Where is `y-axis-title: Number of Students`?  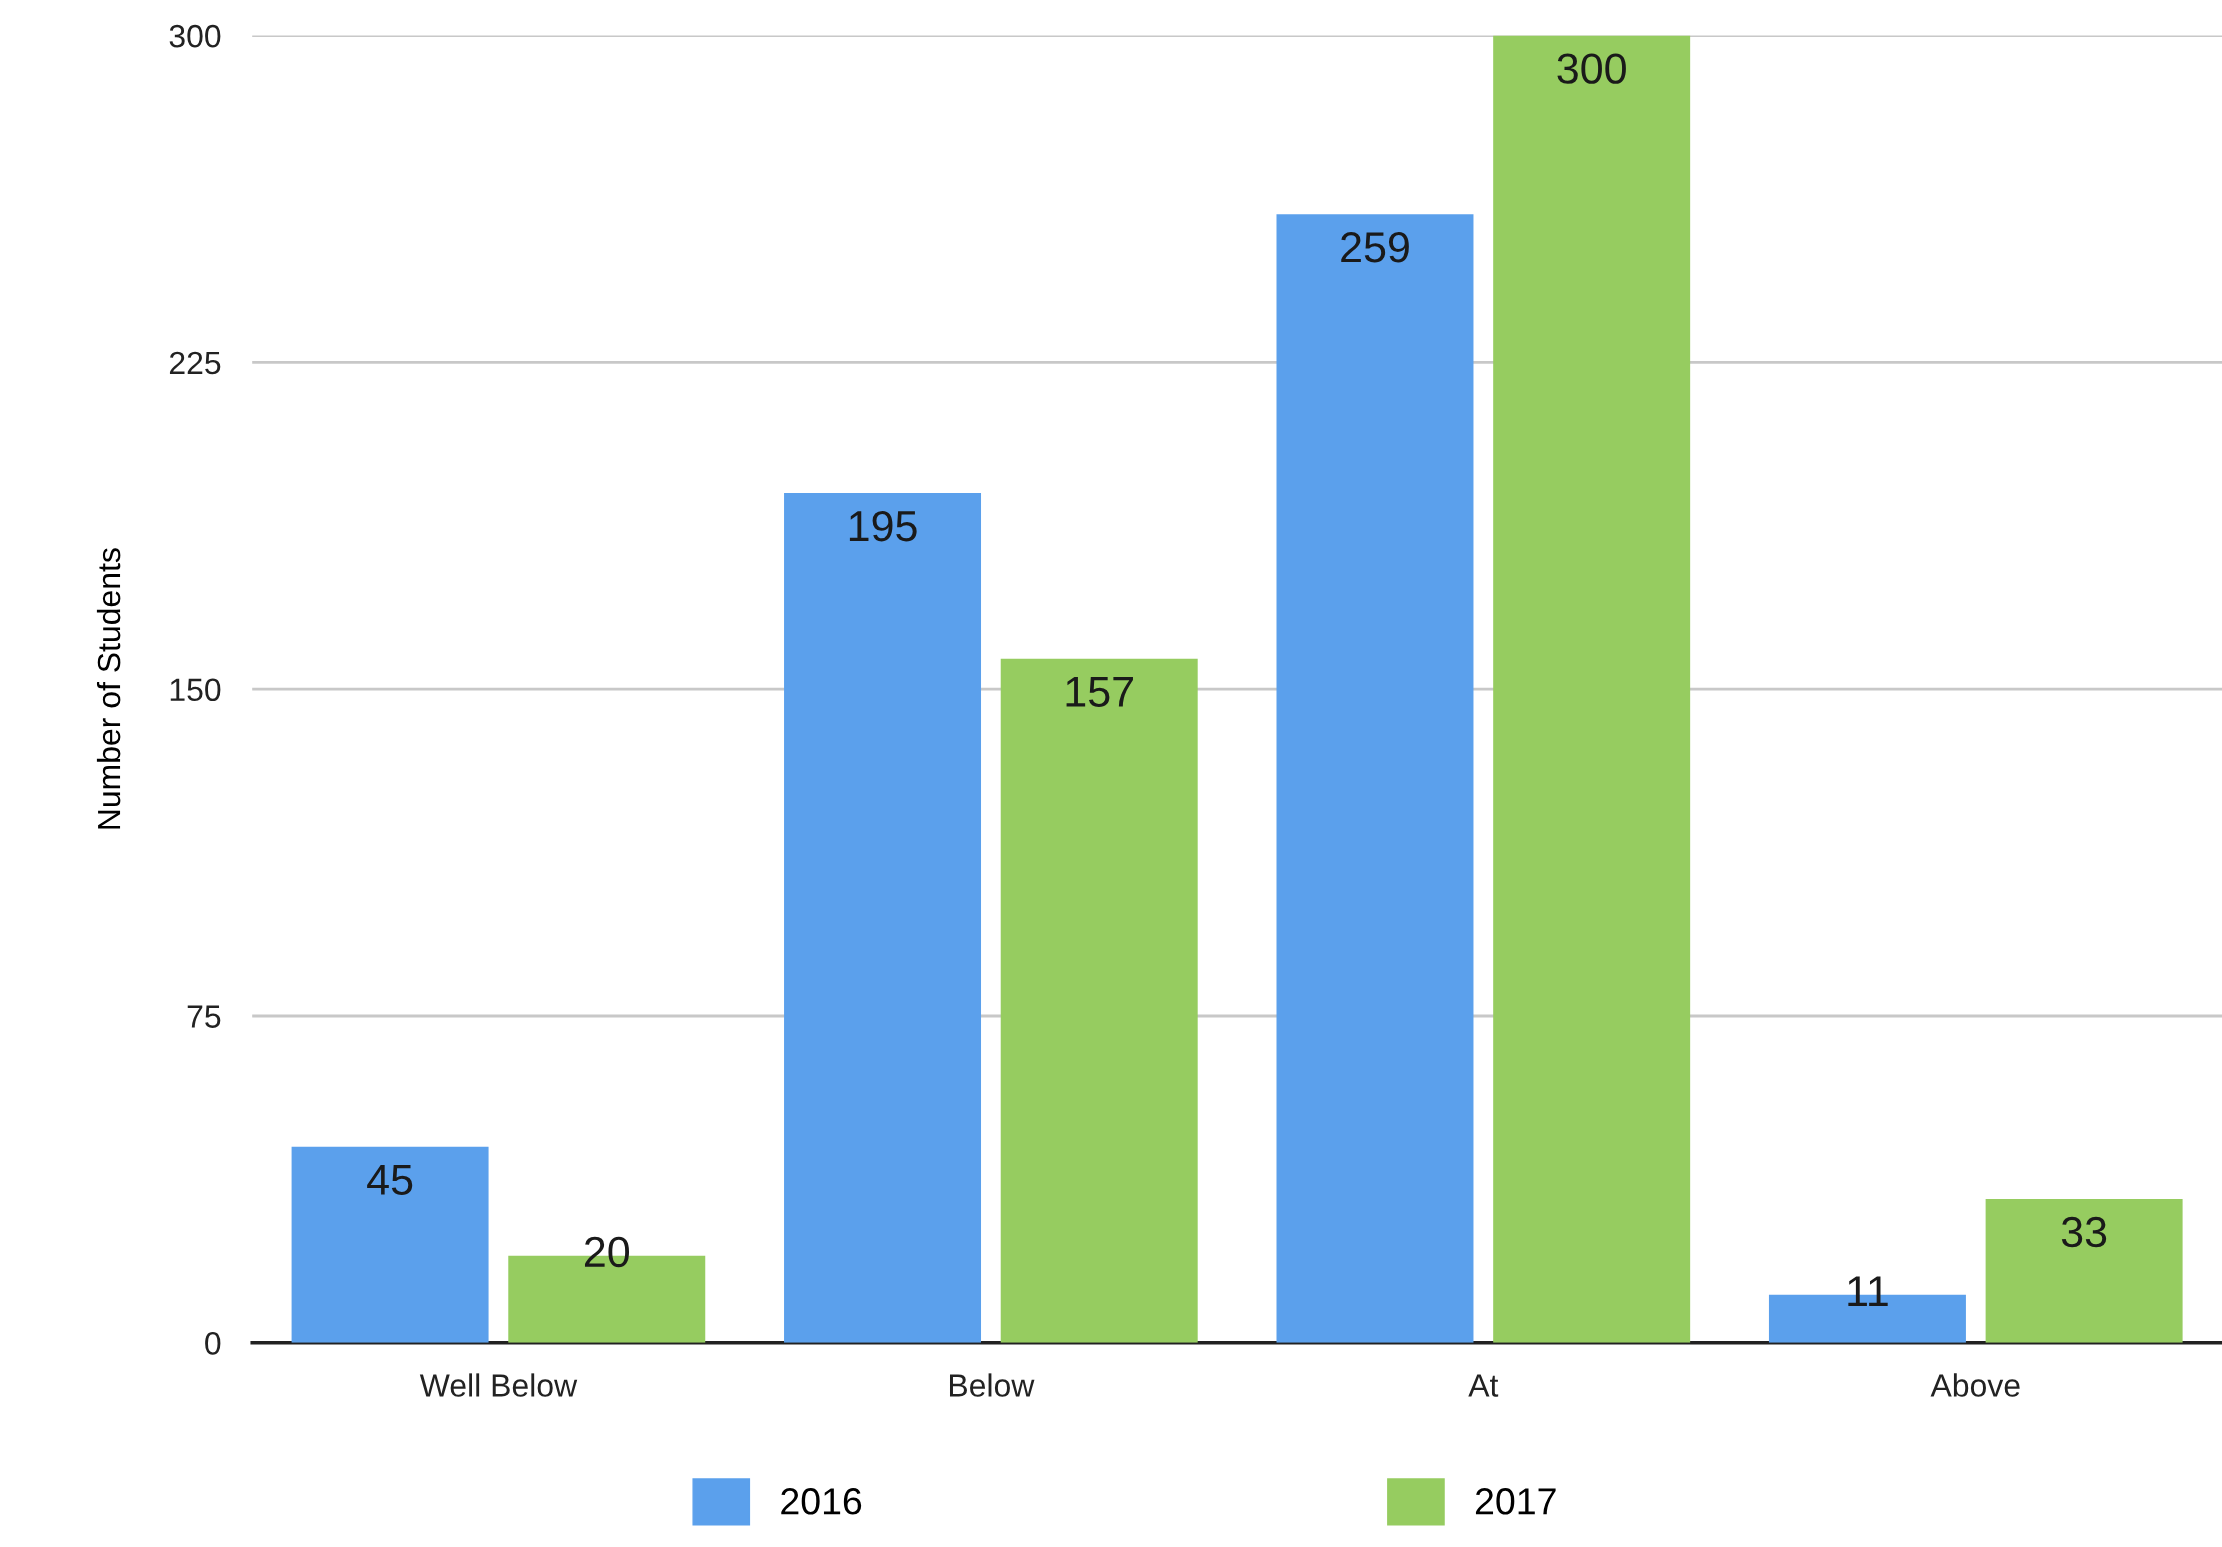
y-axis-title: Number of Students is located at coordinates (108, 688).